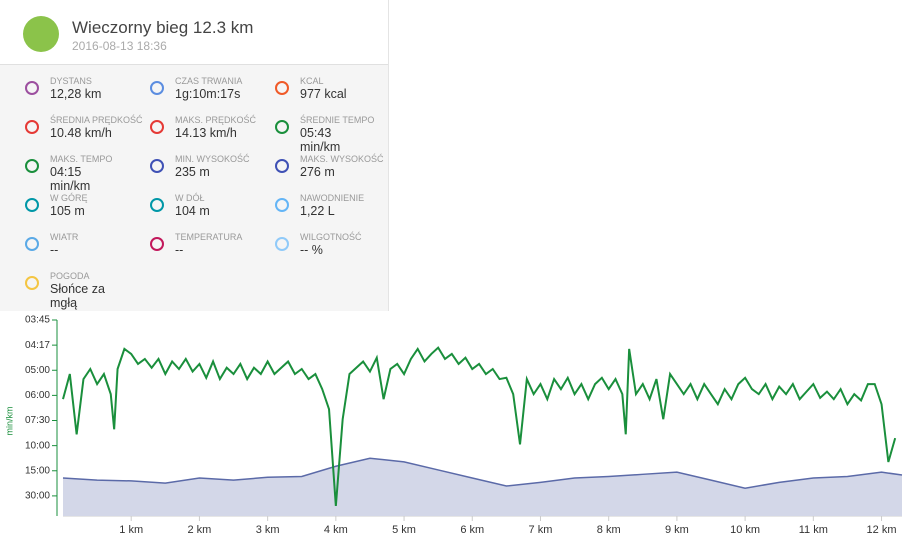  Describe the element at coordinates (472, 530) in the screenshot. I see `x-tick-label: 6 km` at that location.